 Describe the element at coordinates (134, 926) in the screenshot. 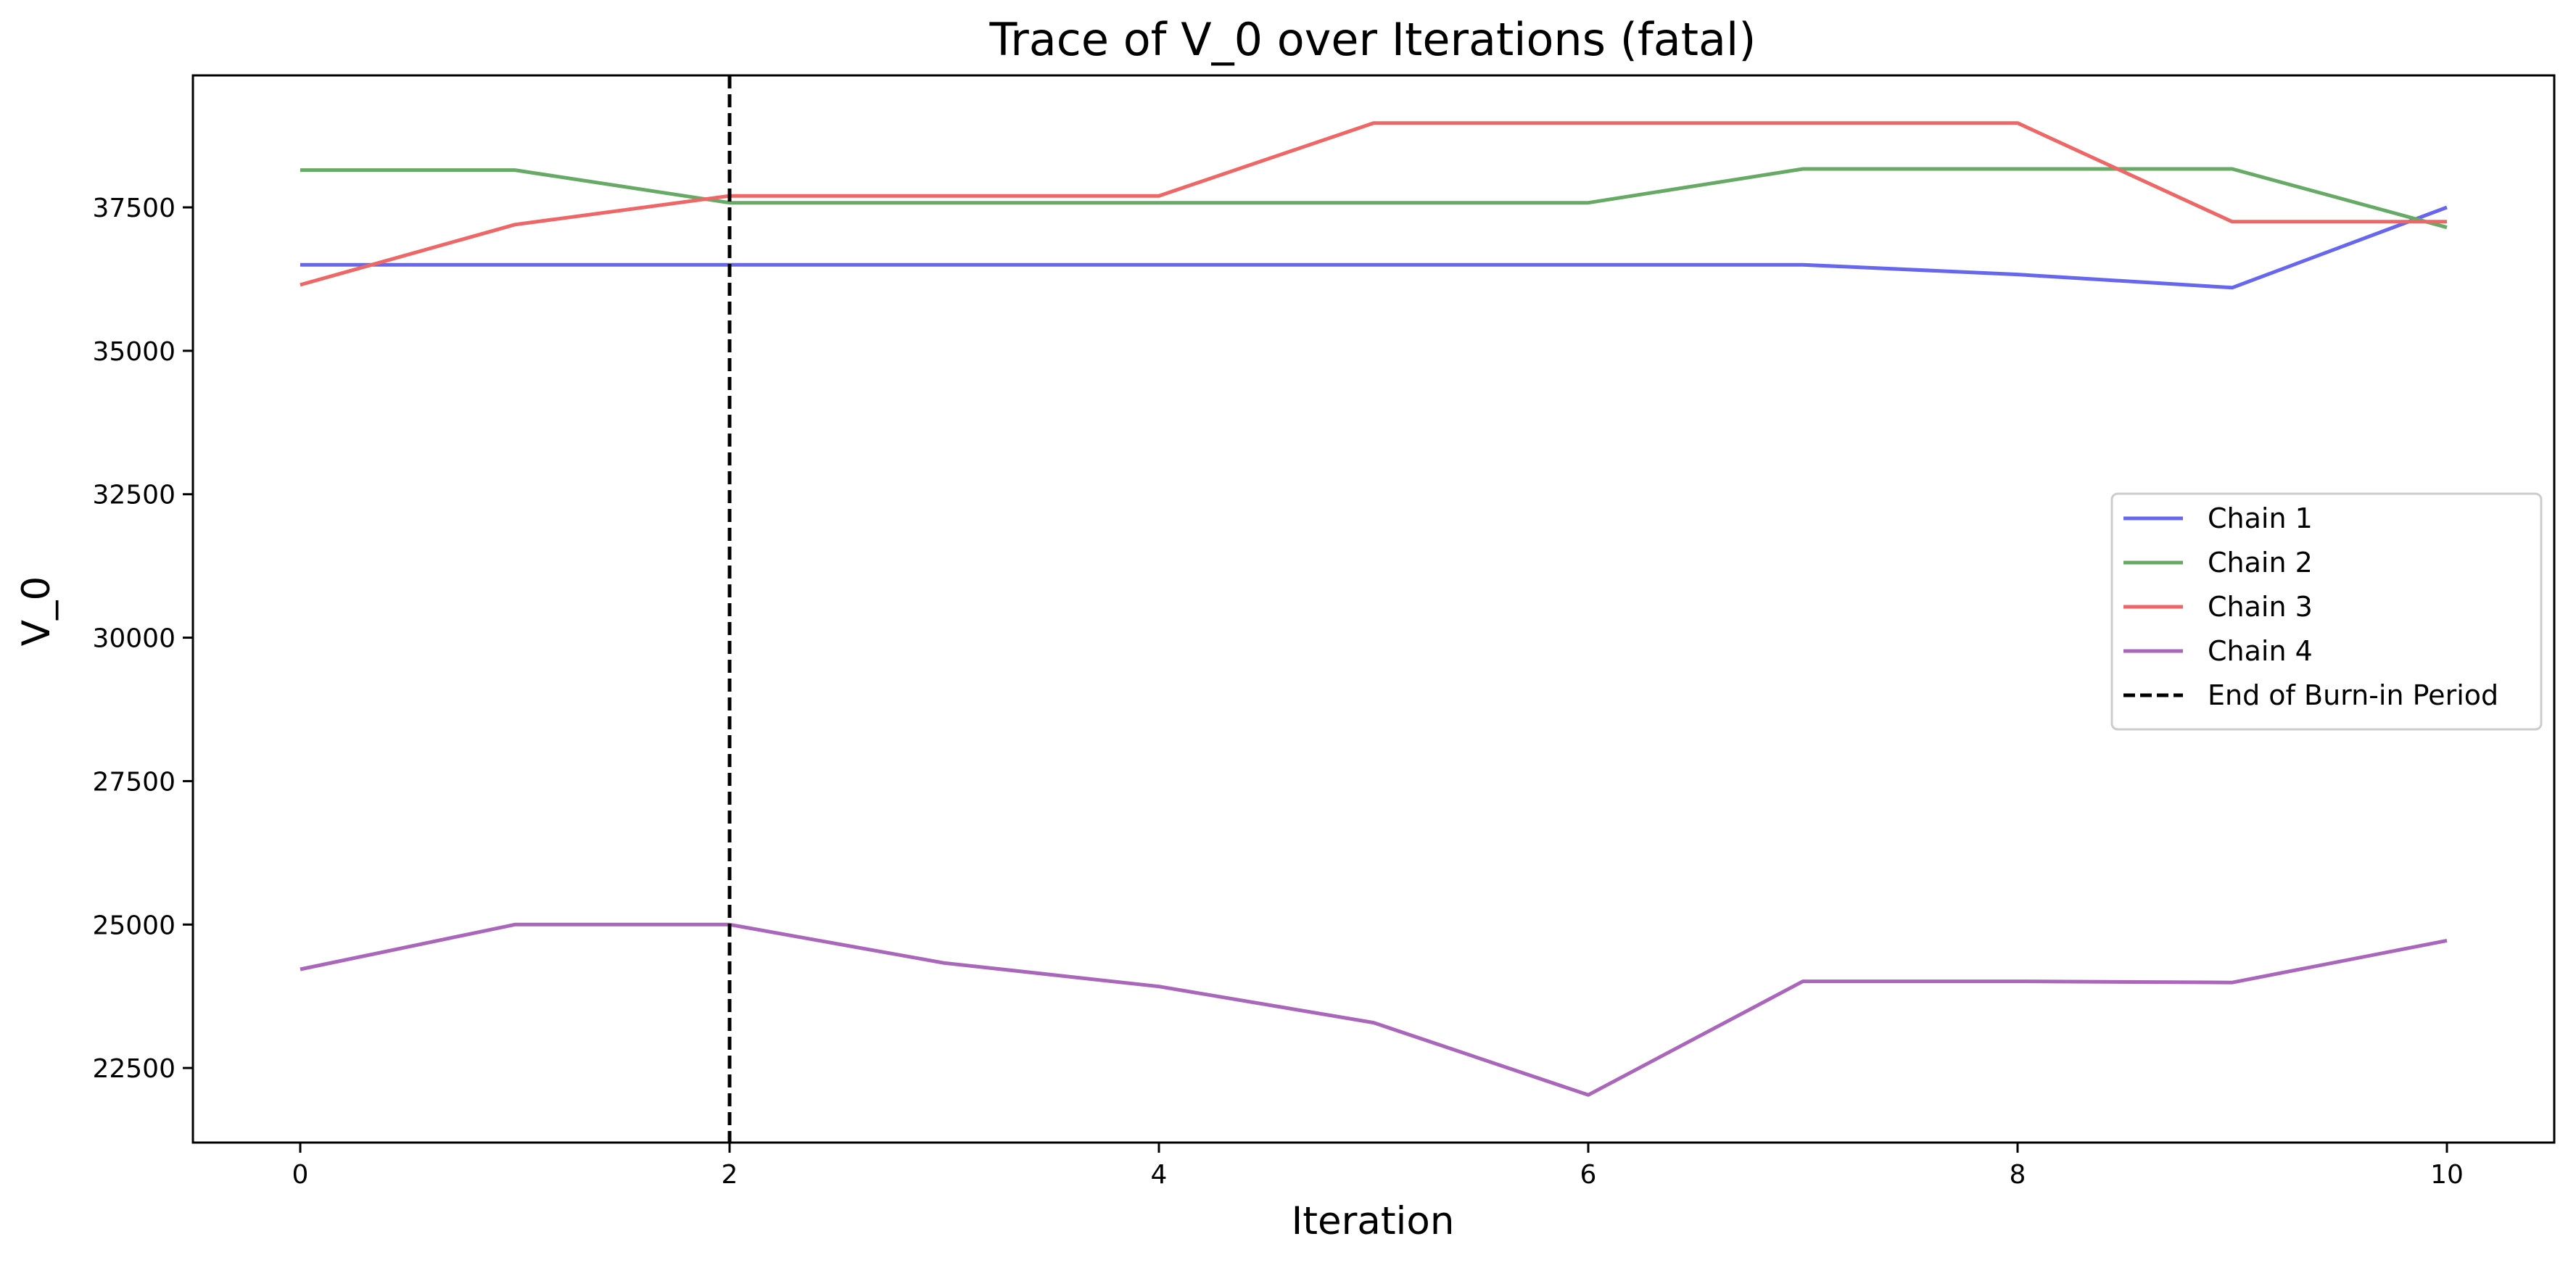

I see `y-tick-label: 25000` at that location.